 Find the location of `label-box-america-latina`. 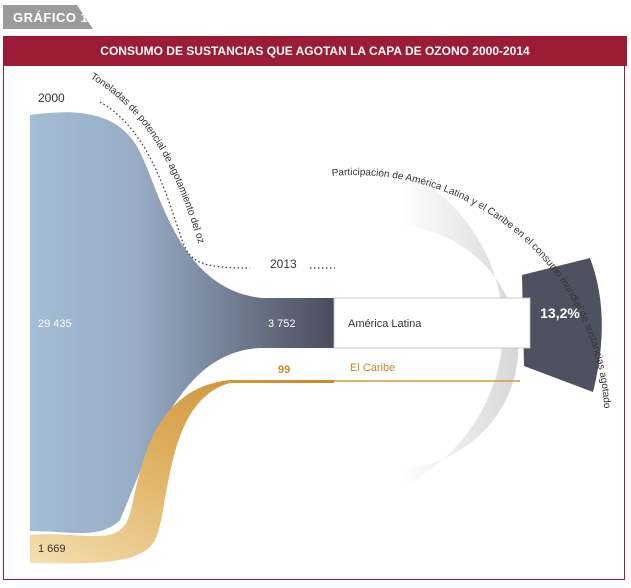

label-box-america-latina is located at coordinates (432, 323).